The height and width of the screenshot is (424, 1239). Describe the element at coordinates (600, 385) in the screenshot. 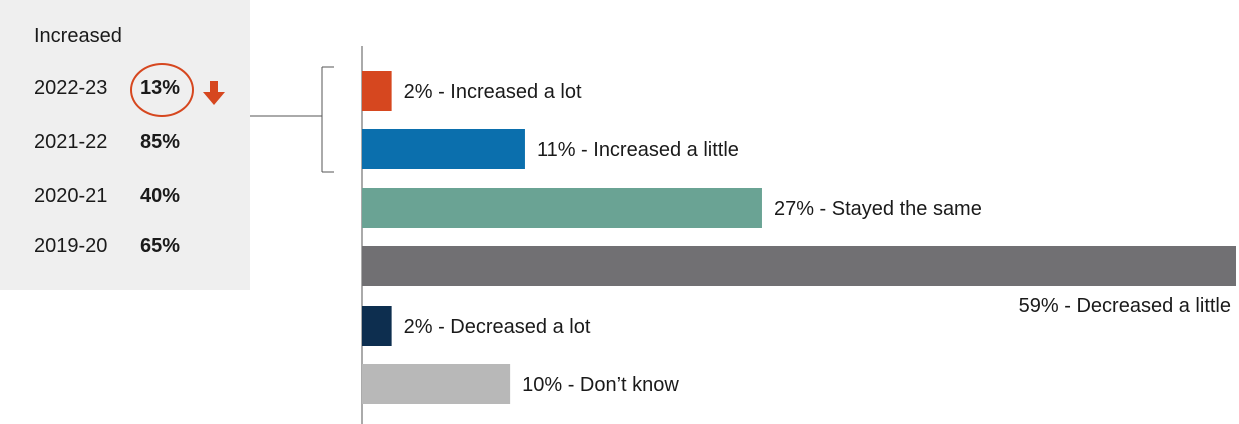

I see `bar-label-5: 10% - Don’t know` at that location.